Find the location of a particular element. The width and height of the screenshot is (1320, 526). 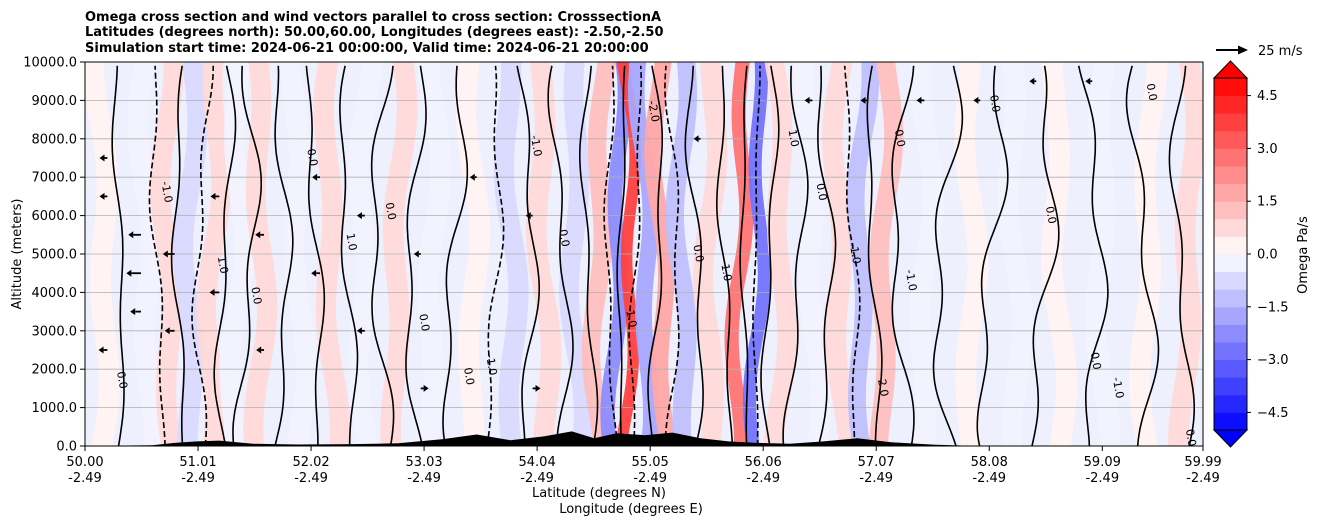

colorbar-tick-label: 3.0 is located at coordinates (1267, 149).